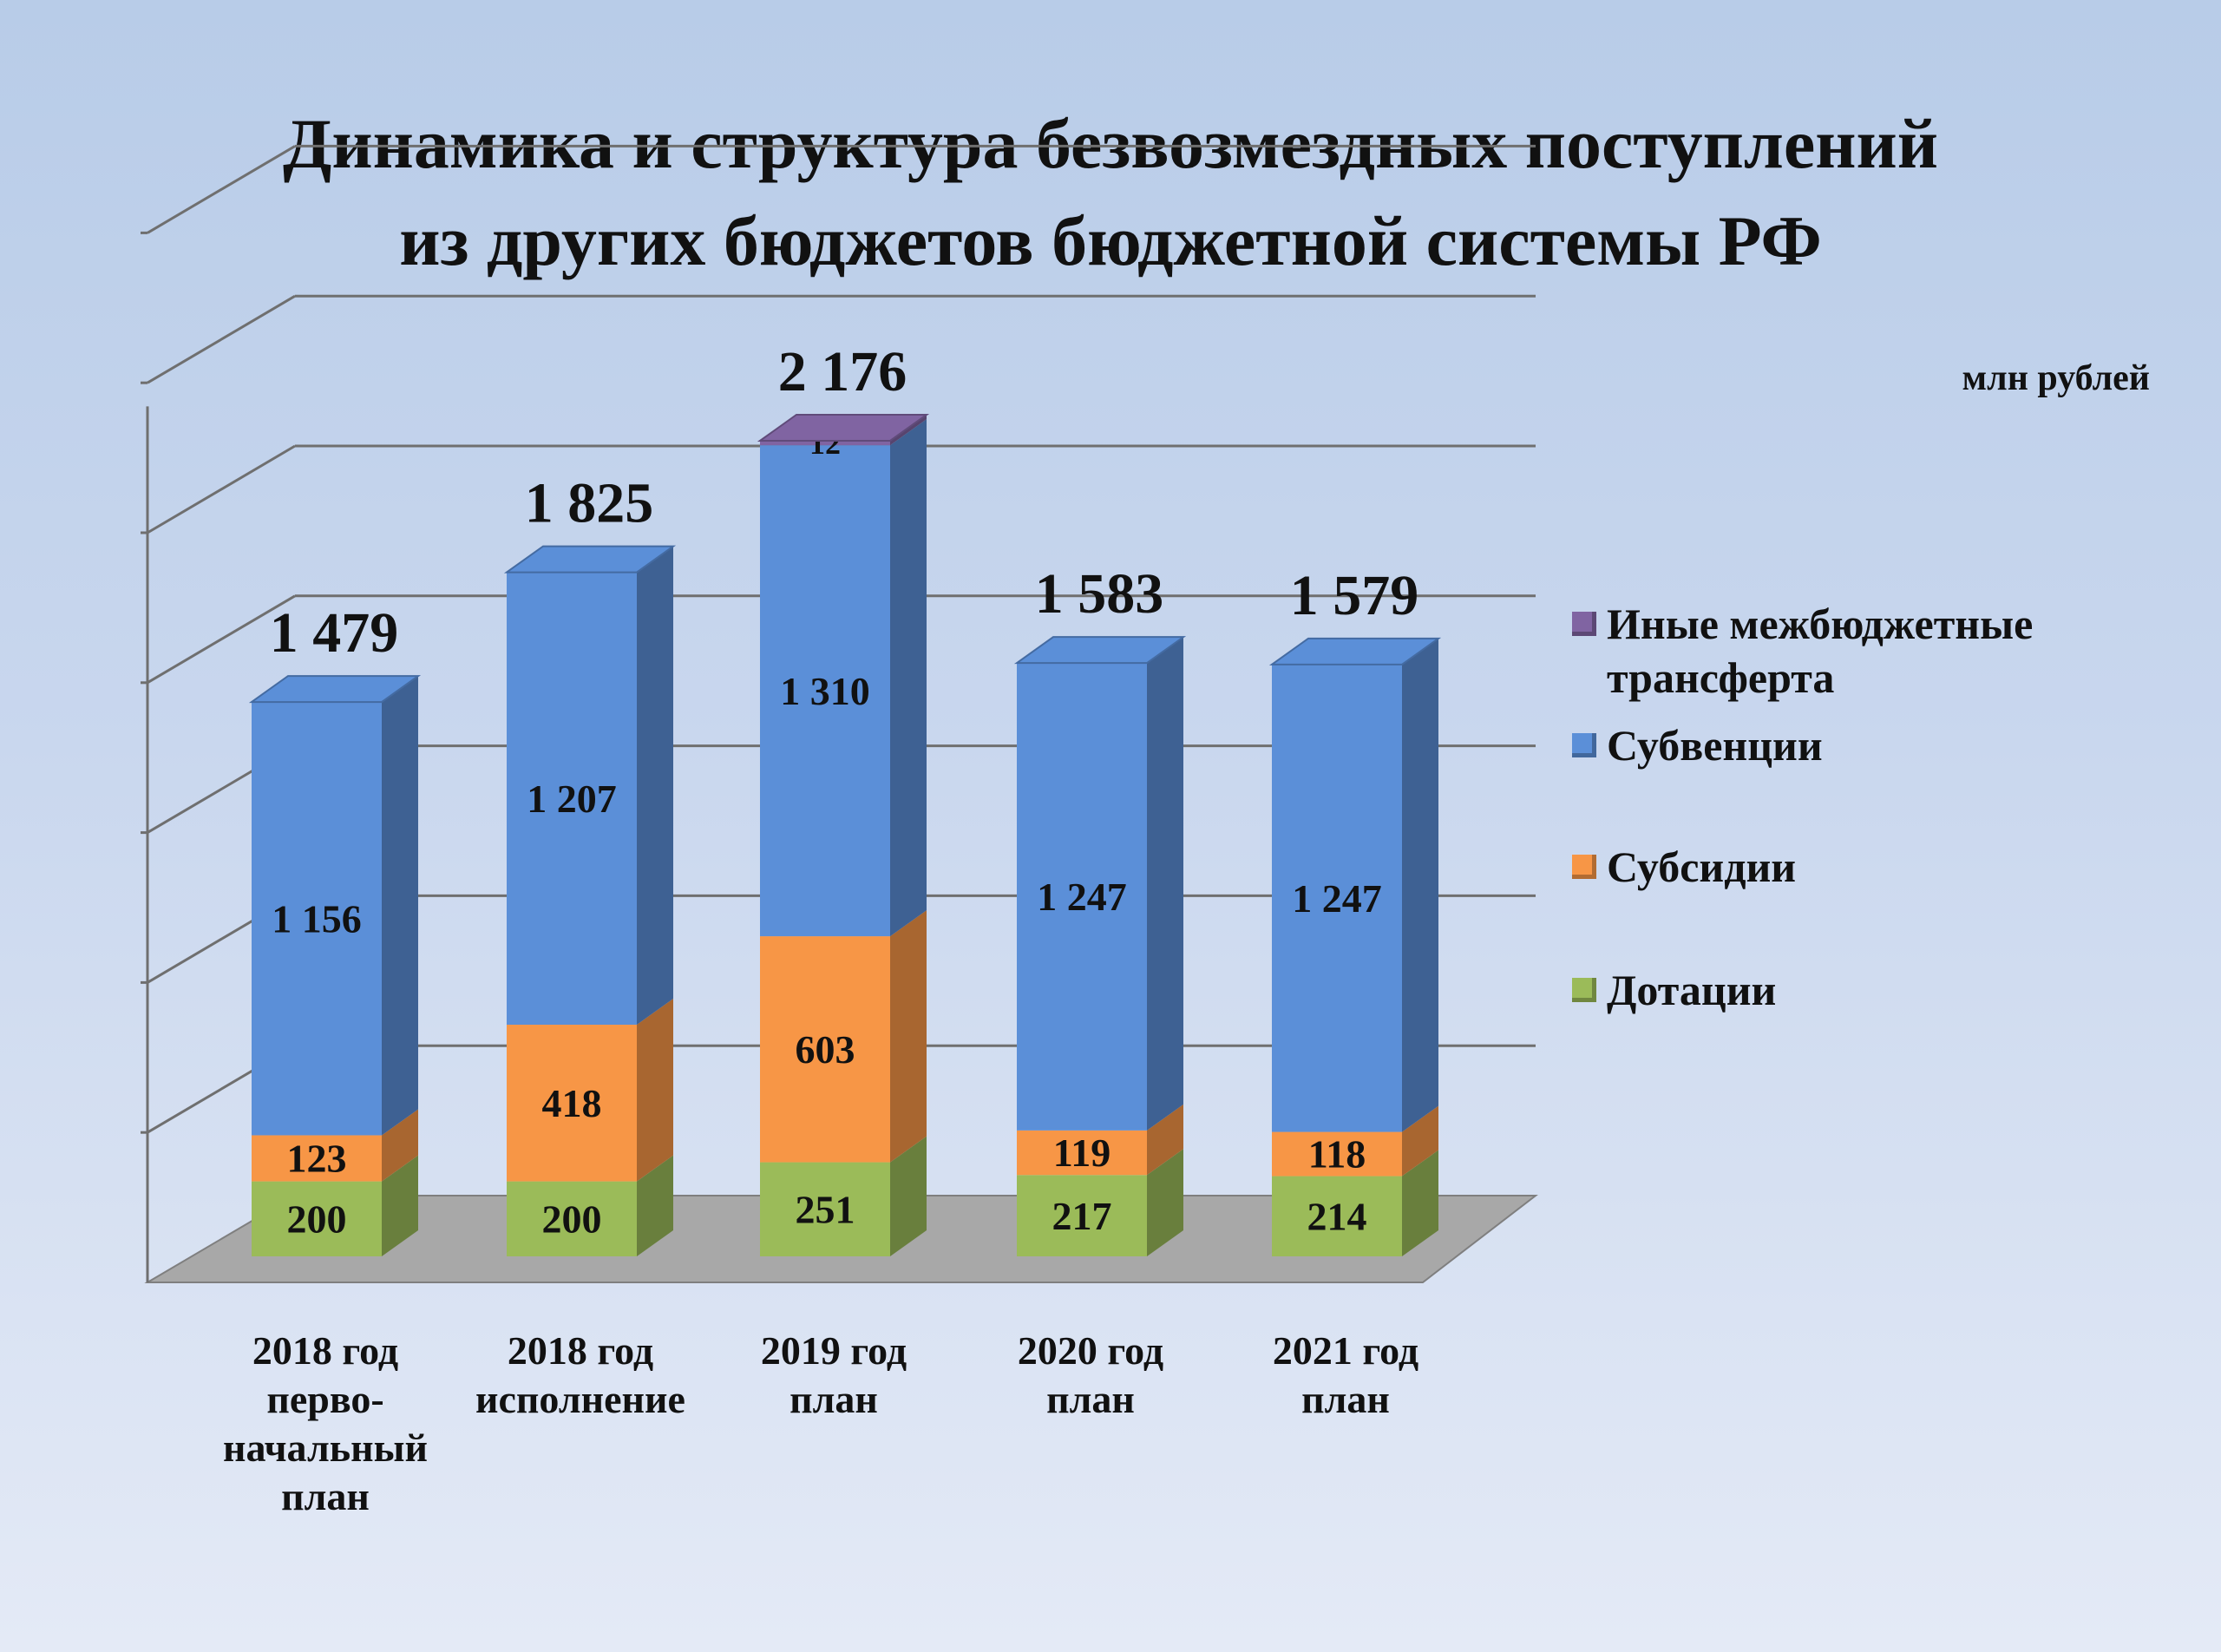  I want to click on total-label: 1 825, so click(589, 504).